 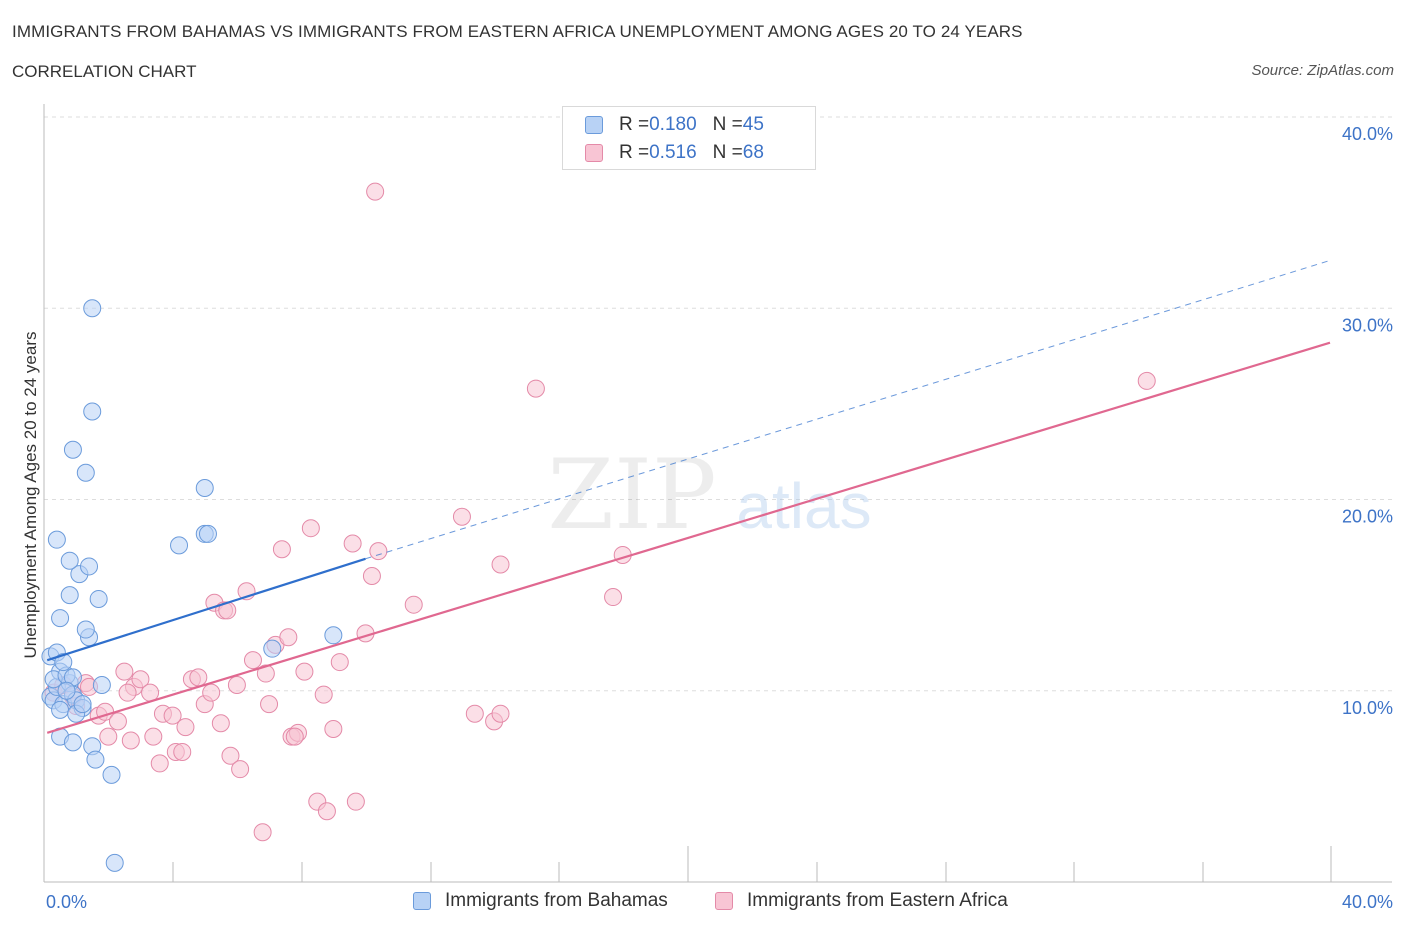 I want to click on watermark-atlas: atlas, so click(x=803, y=506).